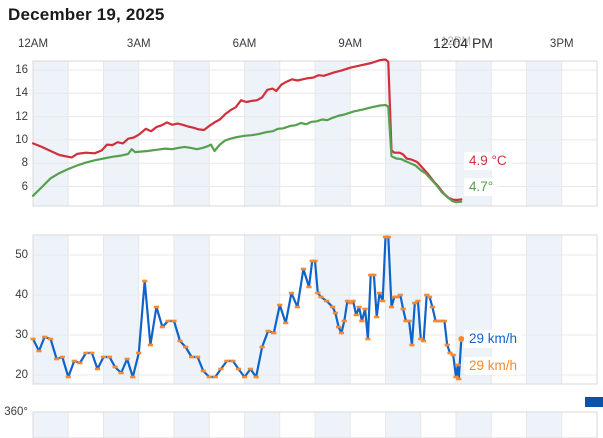 The image size is (603, 438). I want to click on temperature-ytick-label: 6, so click(24, 186).